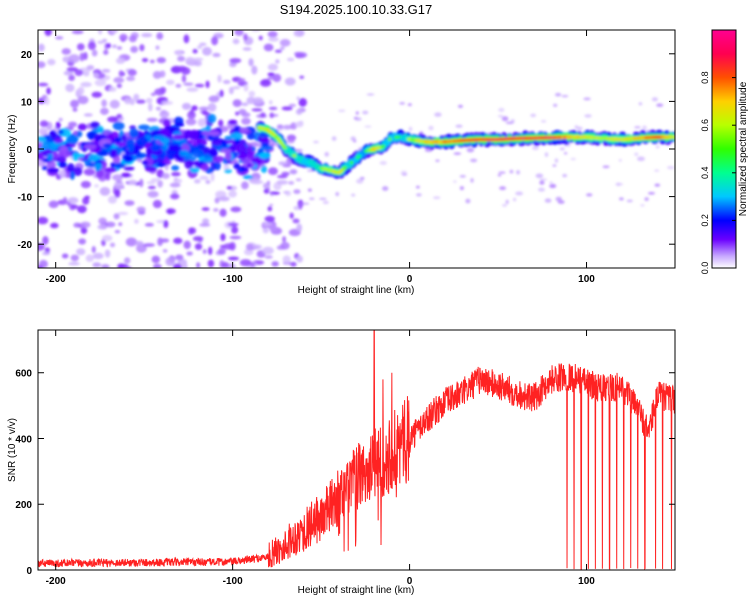 This screenshot has height=600, width=750. I want to click on spectrogram-x-tick-label: -100, so click(233, 279).